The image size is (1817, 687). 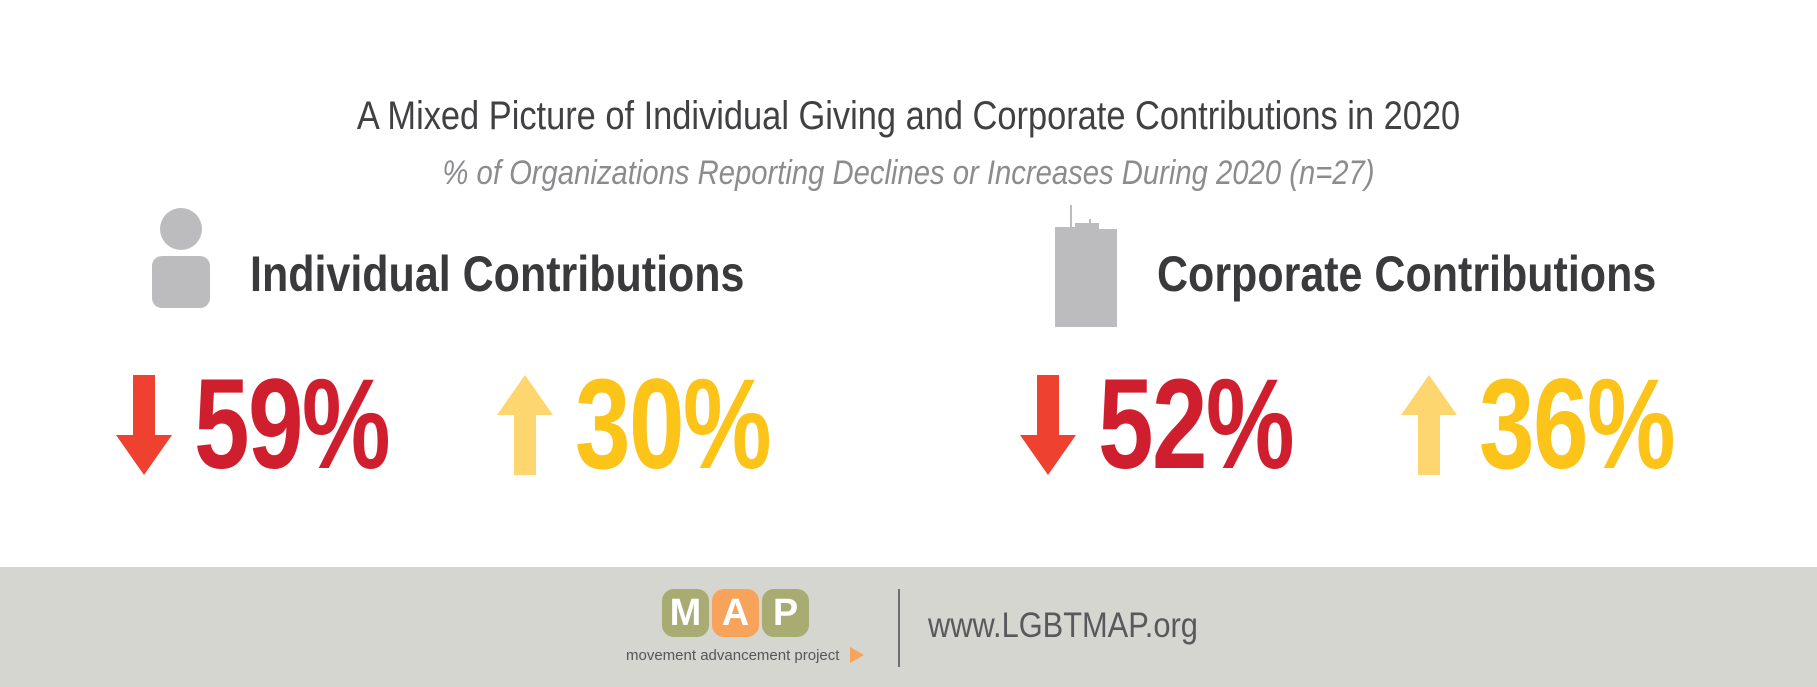 What do you see at coordinates (735, 613) in the screenshot?
I see `logo-letter-a: A` at bounding box center [735, 613].